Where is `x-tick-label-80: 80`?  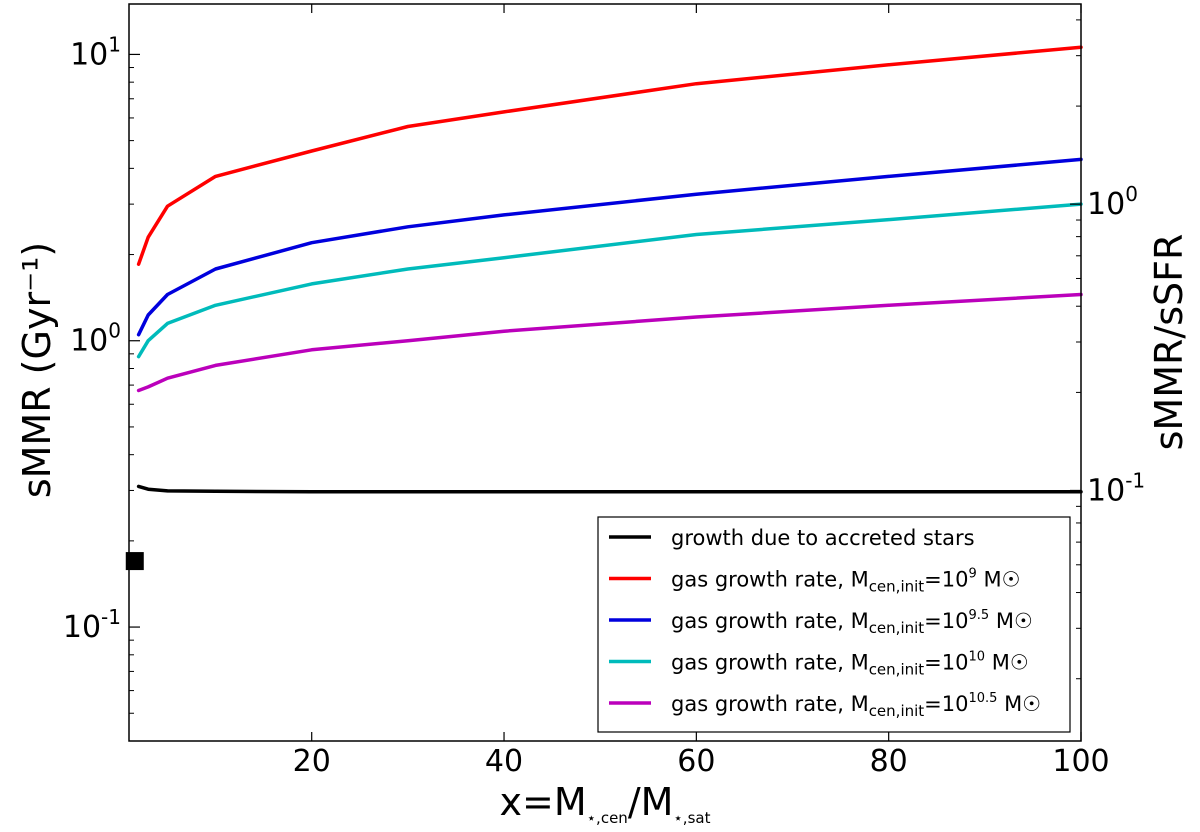
x-tick-label-80: 80 is located at coordinates (889, 761).